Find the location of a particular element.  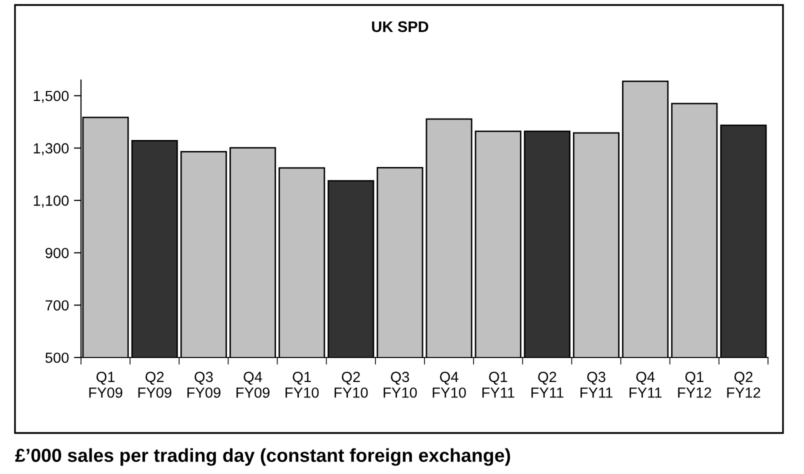

x-tick-label: Q3 FY10 is located at coordinates (400, 385).